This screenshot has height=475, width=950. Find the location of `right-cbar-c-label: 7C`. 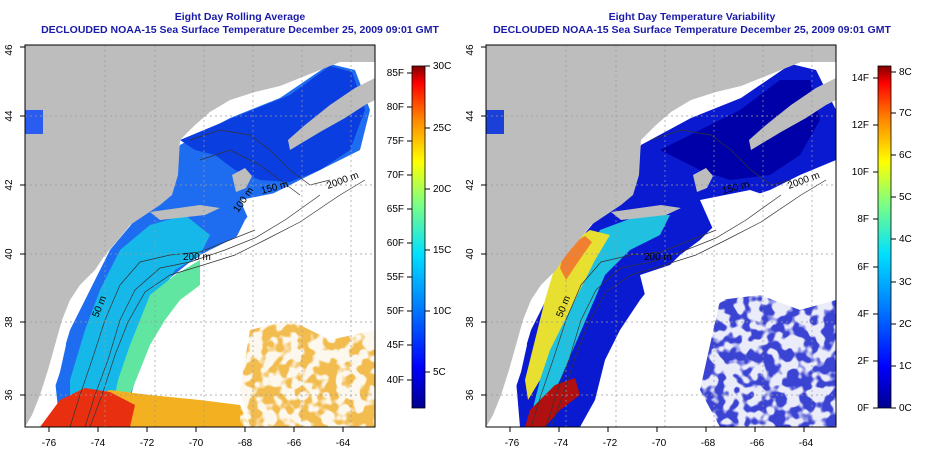

right-cbar-c-label: 7C is located at coordinates (905, 113).